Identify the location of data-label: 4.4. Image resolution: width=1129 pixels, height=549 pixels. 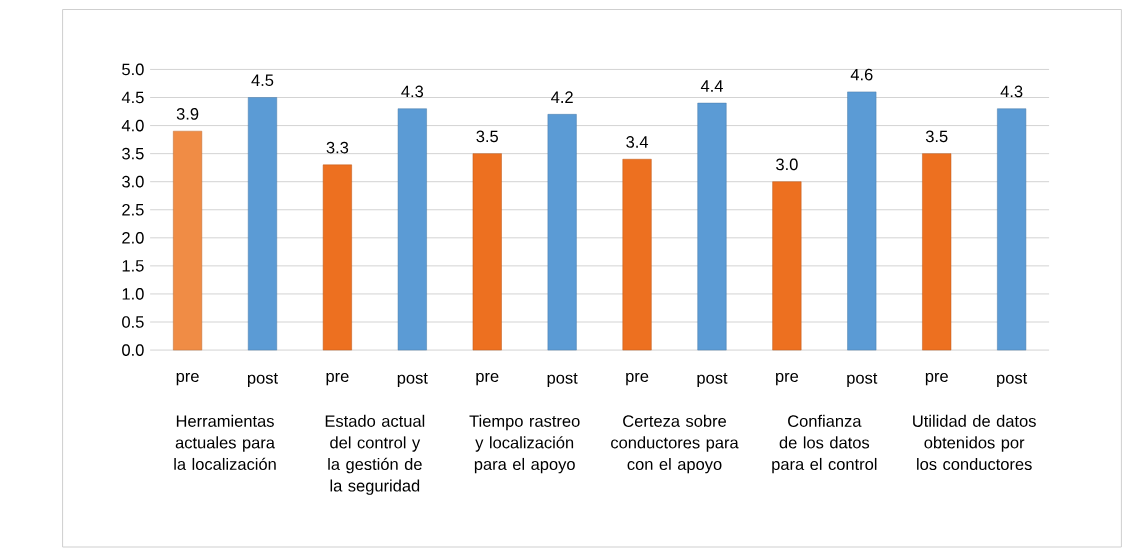
(711, 86).